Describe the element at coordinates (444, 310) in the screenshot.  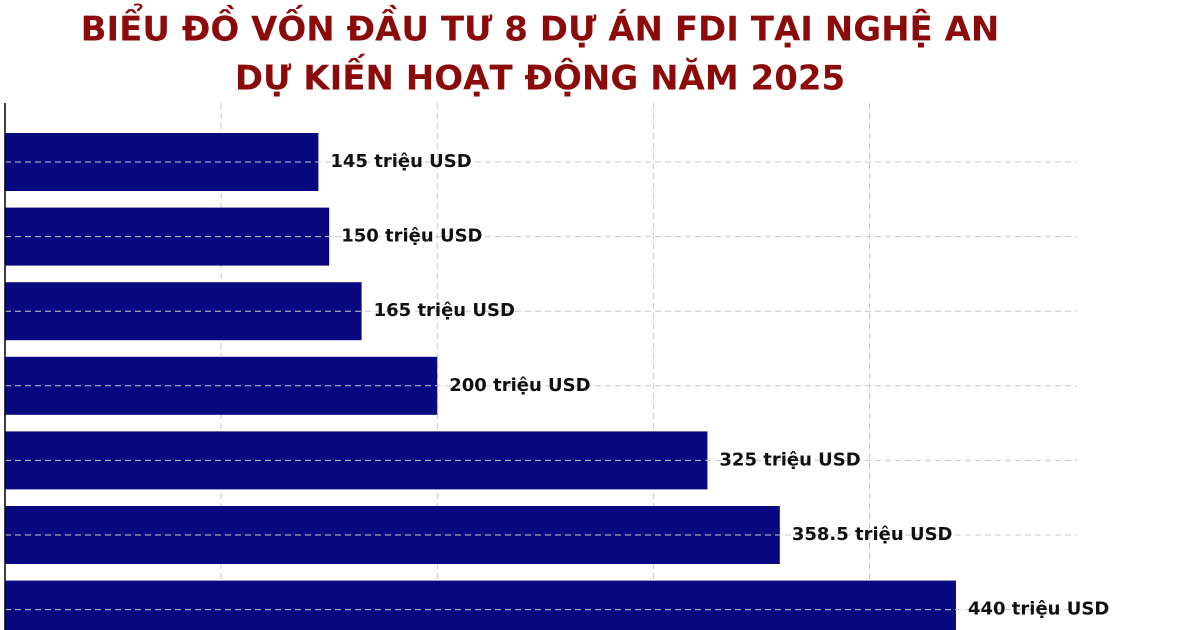
I see `value-label: 165 triệu USD` at that location.